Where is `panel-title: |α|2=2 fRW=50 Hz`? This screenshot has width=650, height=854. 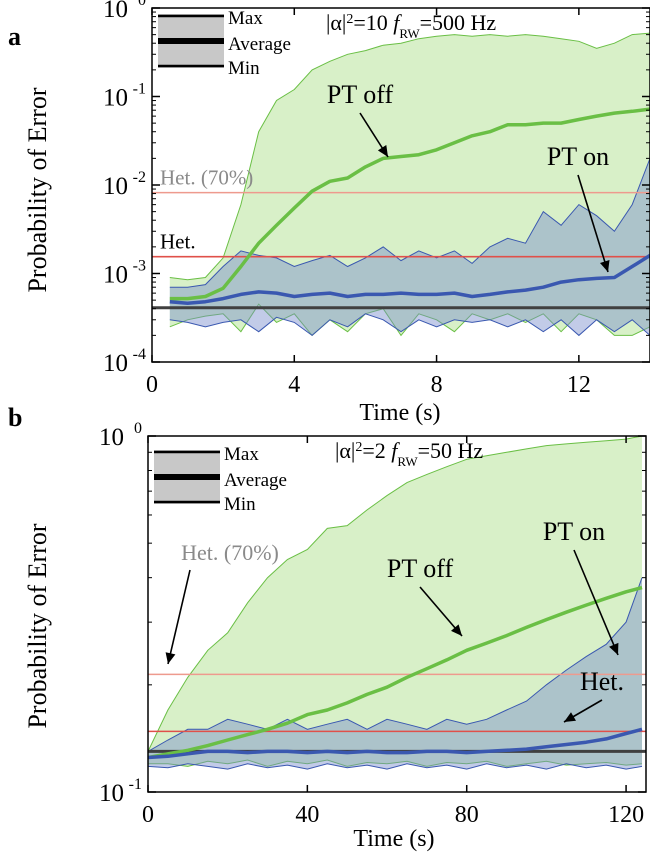 panel-title: |α|2=2 fRW=50 Hz is located at coordinates (409, 453).